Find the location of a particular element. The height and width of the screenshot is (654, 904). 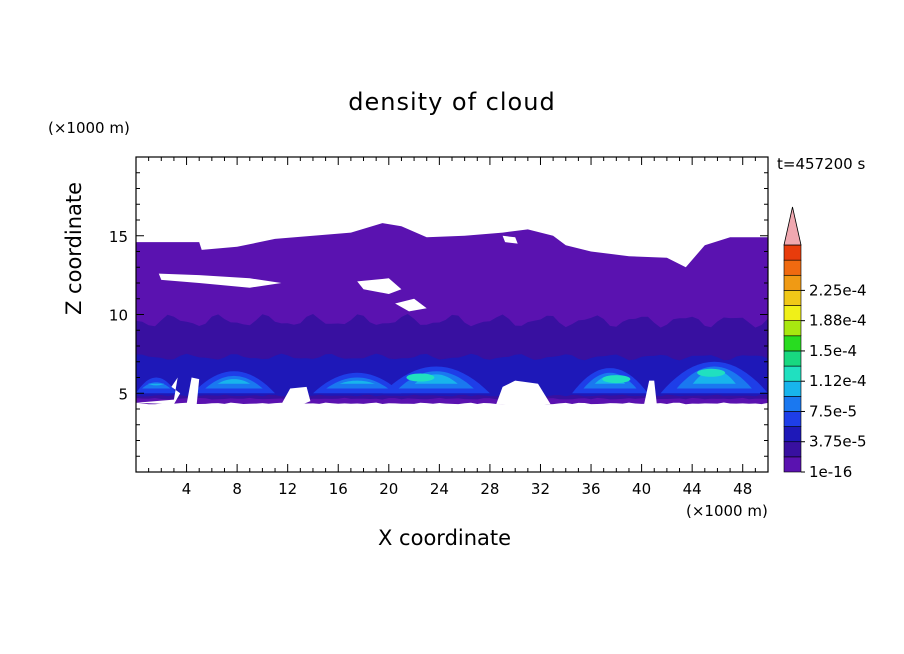

cloud-gaps is located at coordinates (396, 320).